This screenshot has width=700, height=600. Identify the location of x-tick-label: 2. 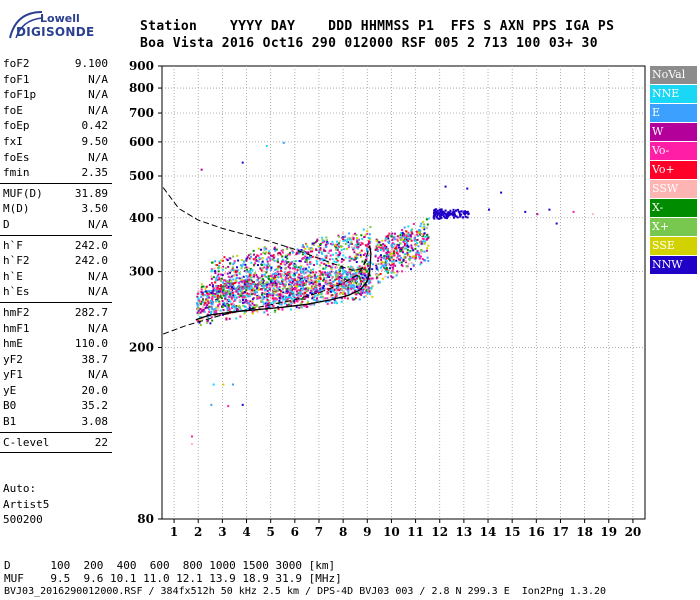
(198, 532).